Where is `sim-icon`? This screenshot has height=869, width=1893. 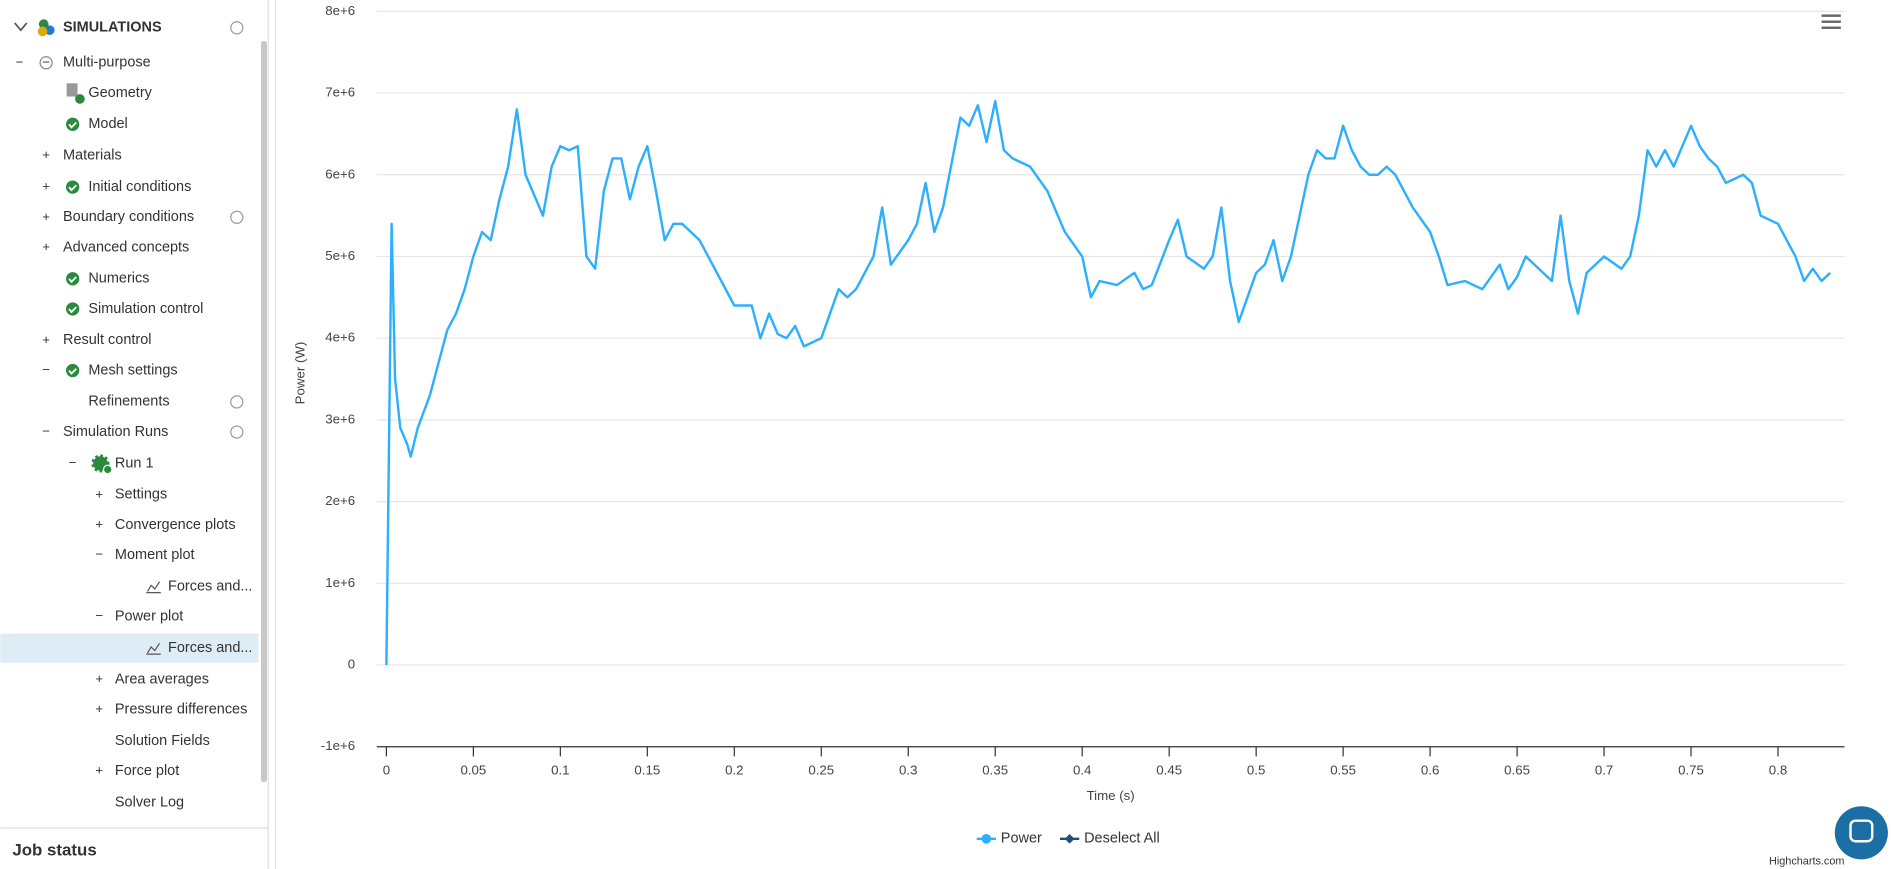
sim-icon is located at coordinates (46, 28).